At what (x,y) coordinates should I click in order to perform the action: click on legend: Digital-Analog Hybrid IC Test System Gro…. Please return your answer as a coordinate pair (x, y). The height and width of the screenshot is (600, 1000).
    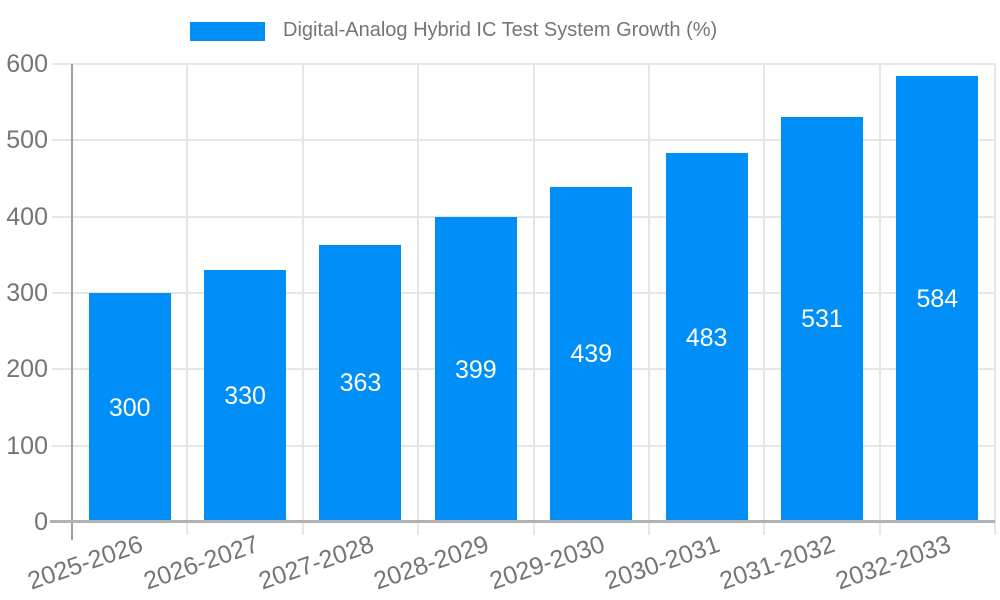
    Looking at the image, I should click on (453, 30).